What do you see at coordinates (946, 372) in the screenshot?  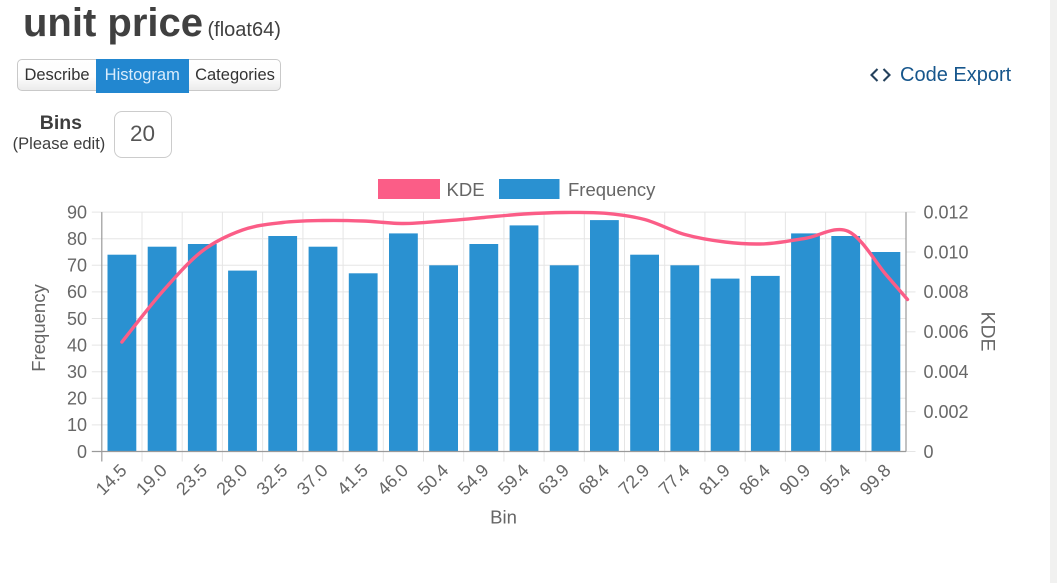 I see `svg-text: 0.004` at bounding box center [946, 372].